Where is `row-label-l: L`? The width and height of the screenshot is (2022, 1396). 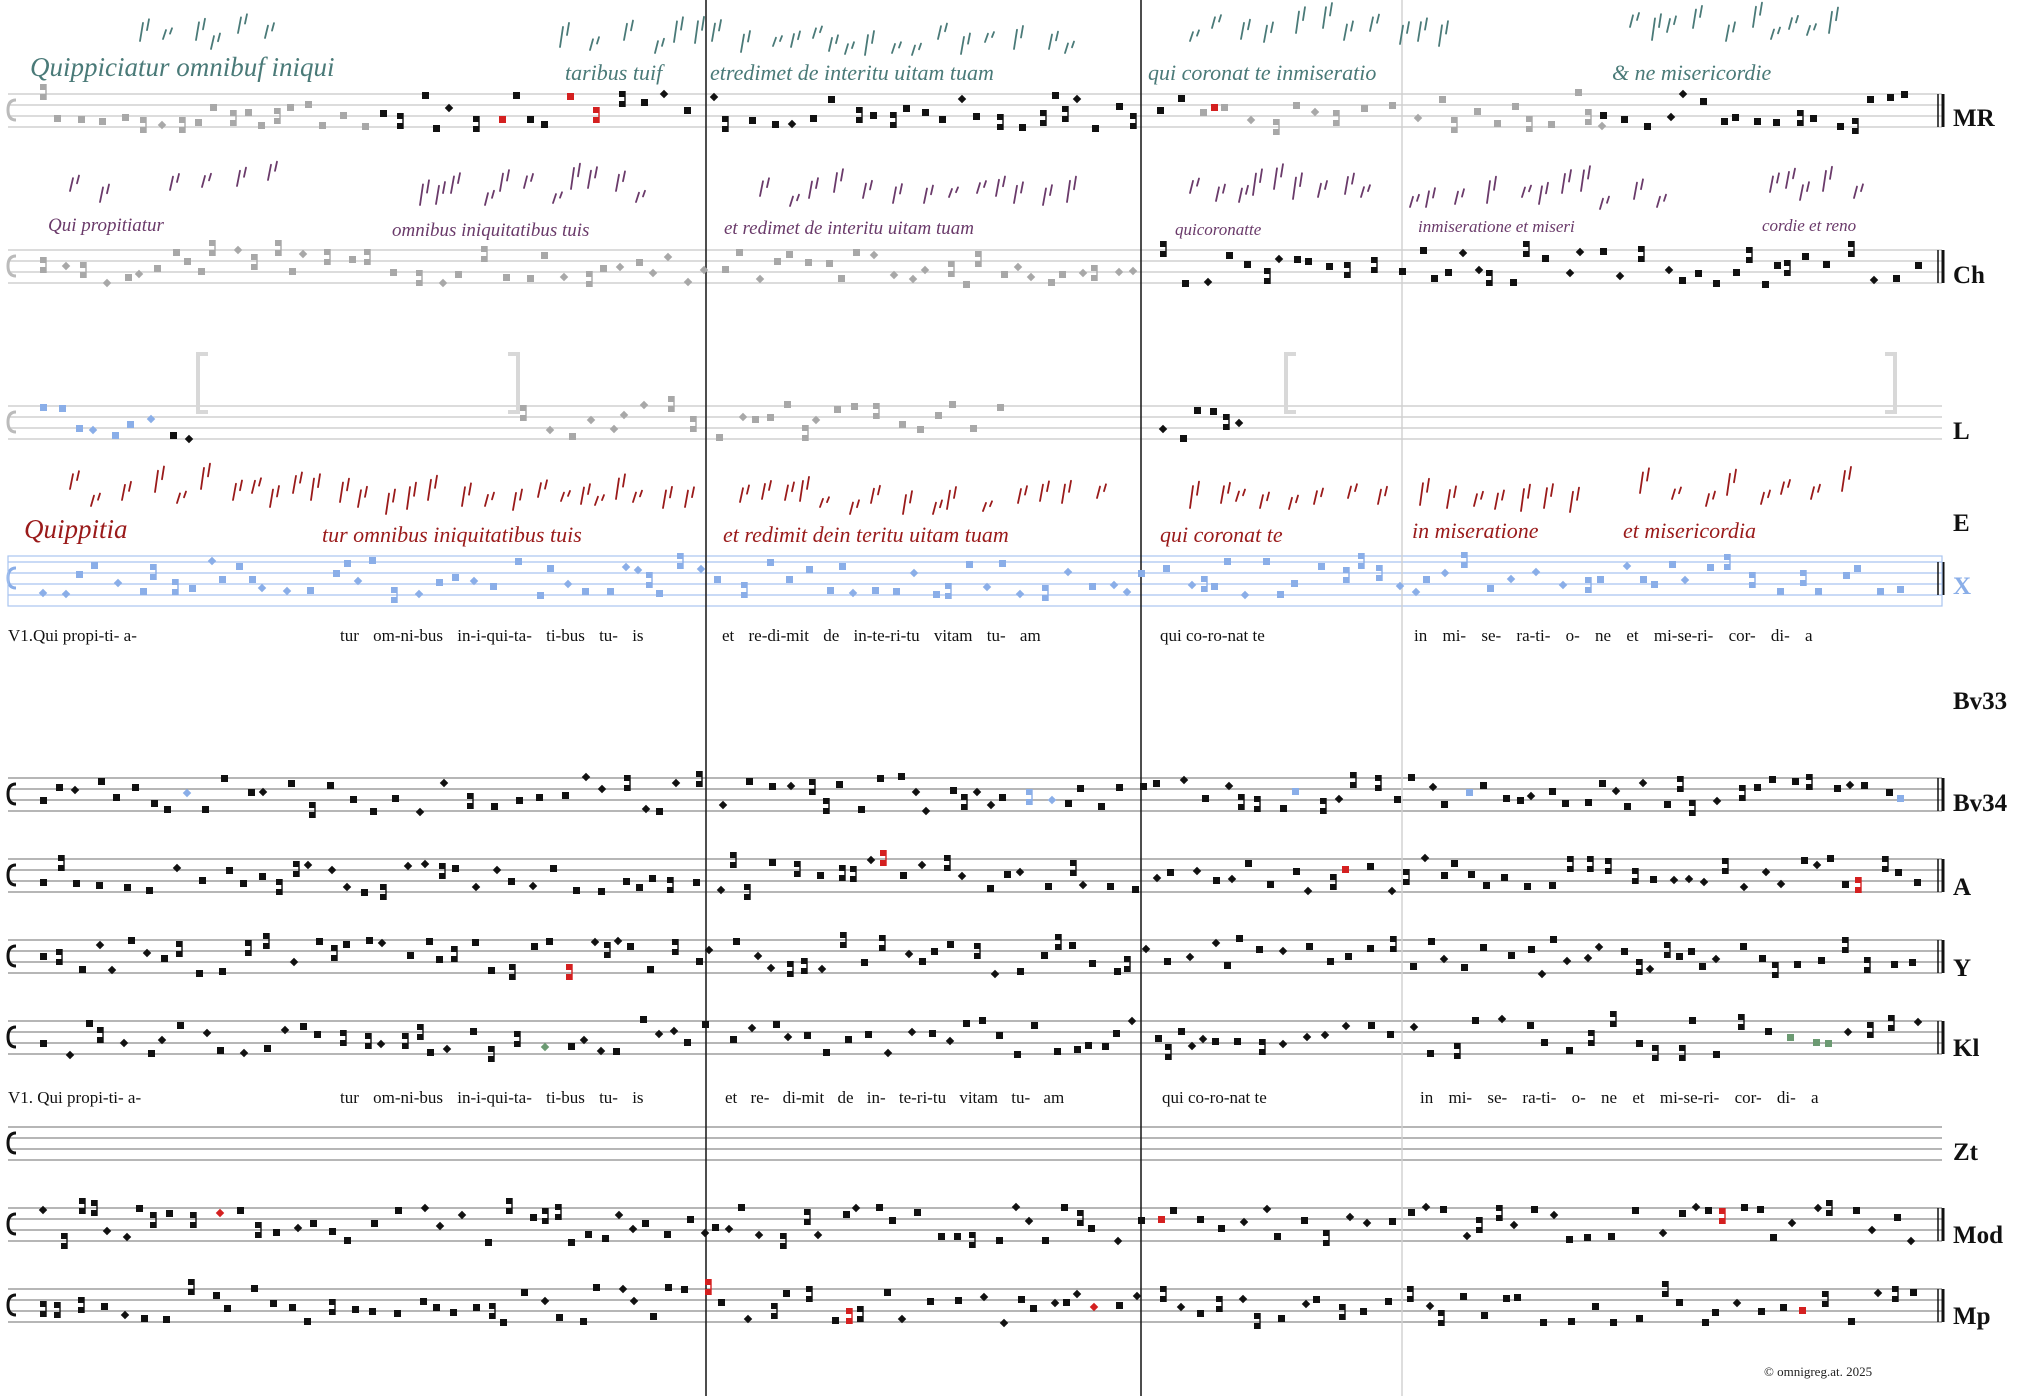
row-label-l: L is located at coordinates (1961, 431).